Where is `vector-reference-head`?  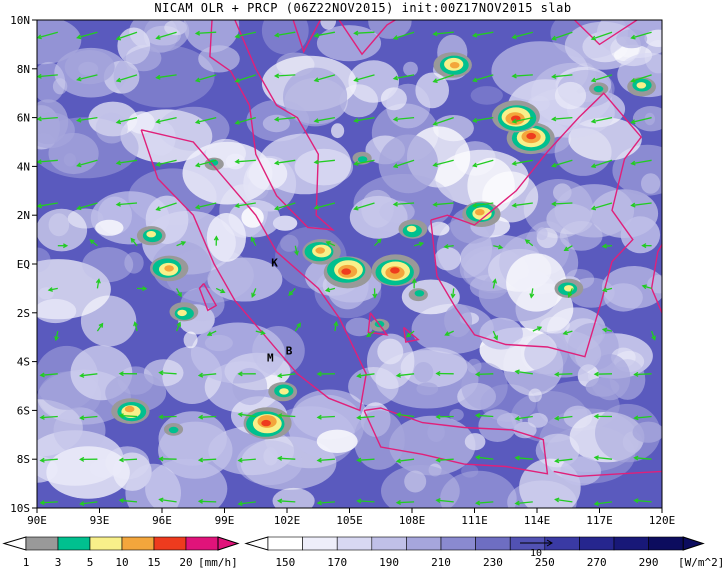 vector-reference-head is located at coordinates (549, 543).